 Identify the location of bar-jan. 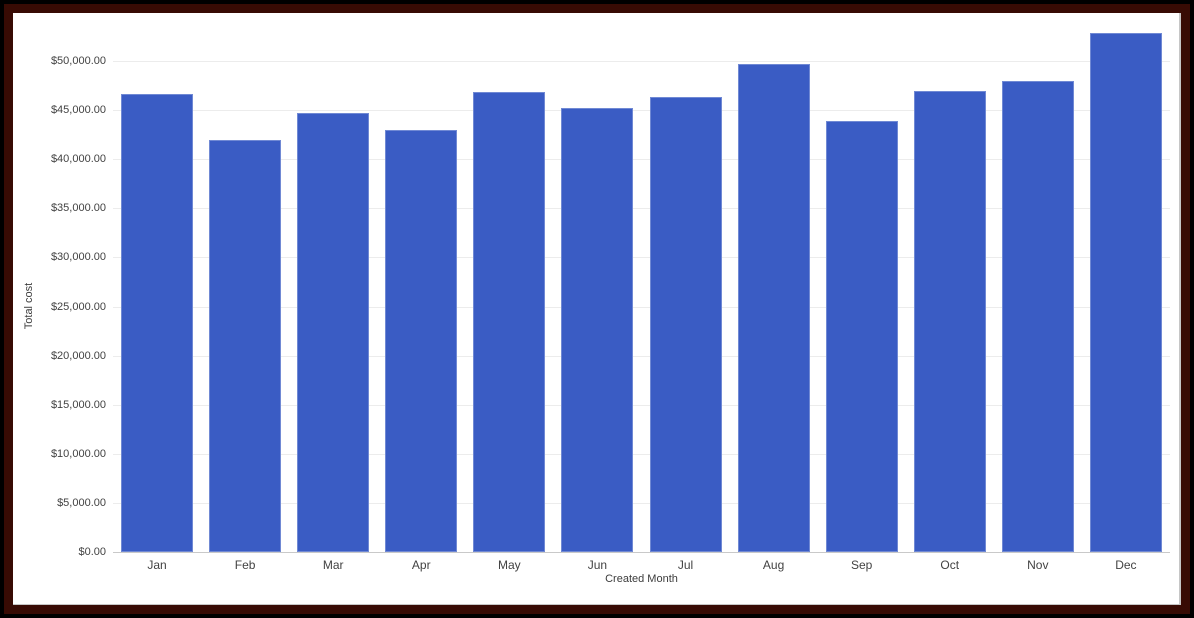
(157, 323).